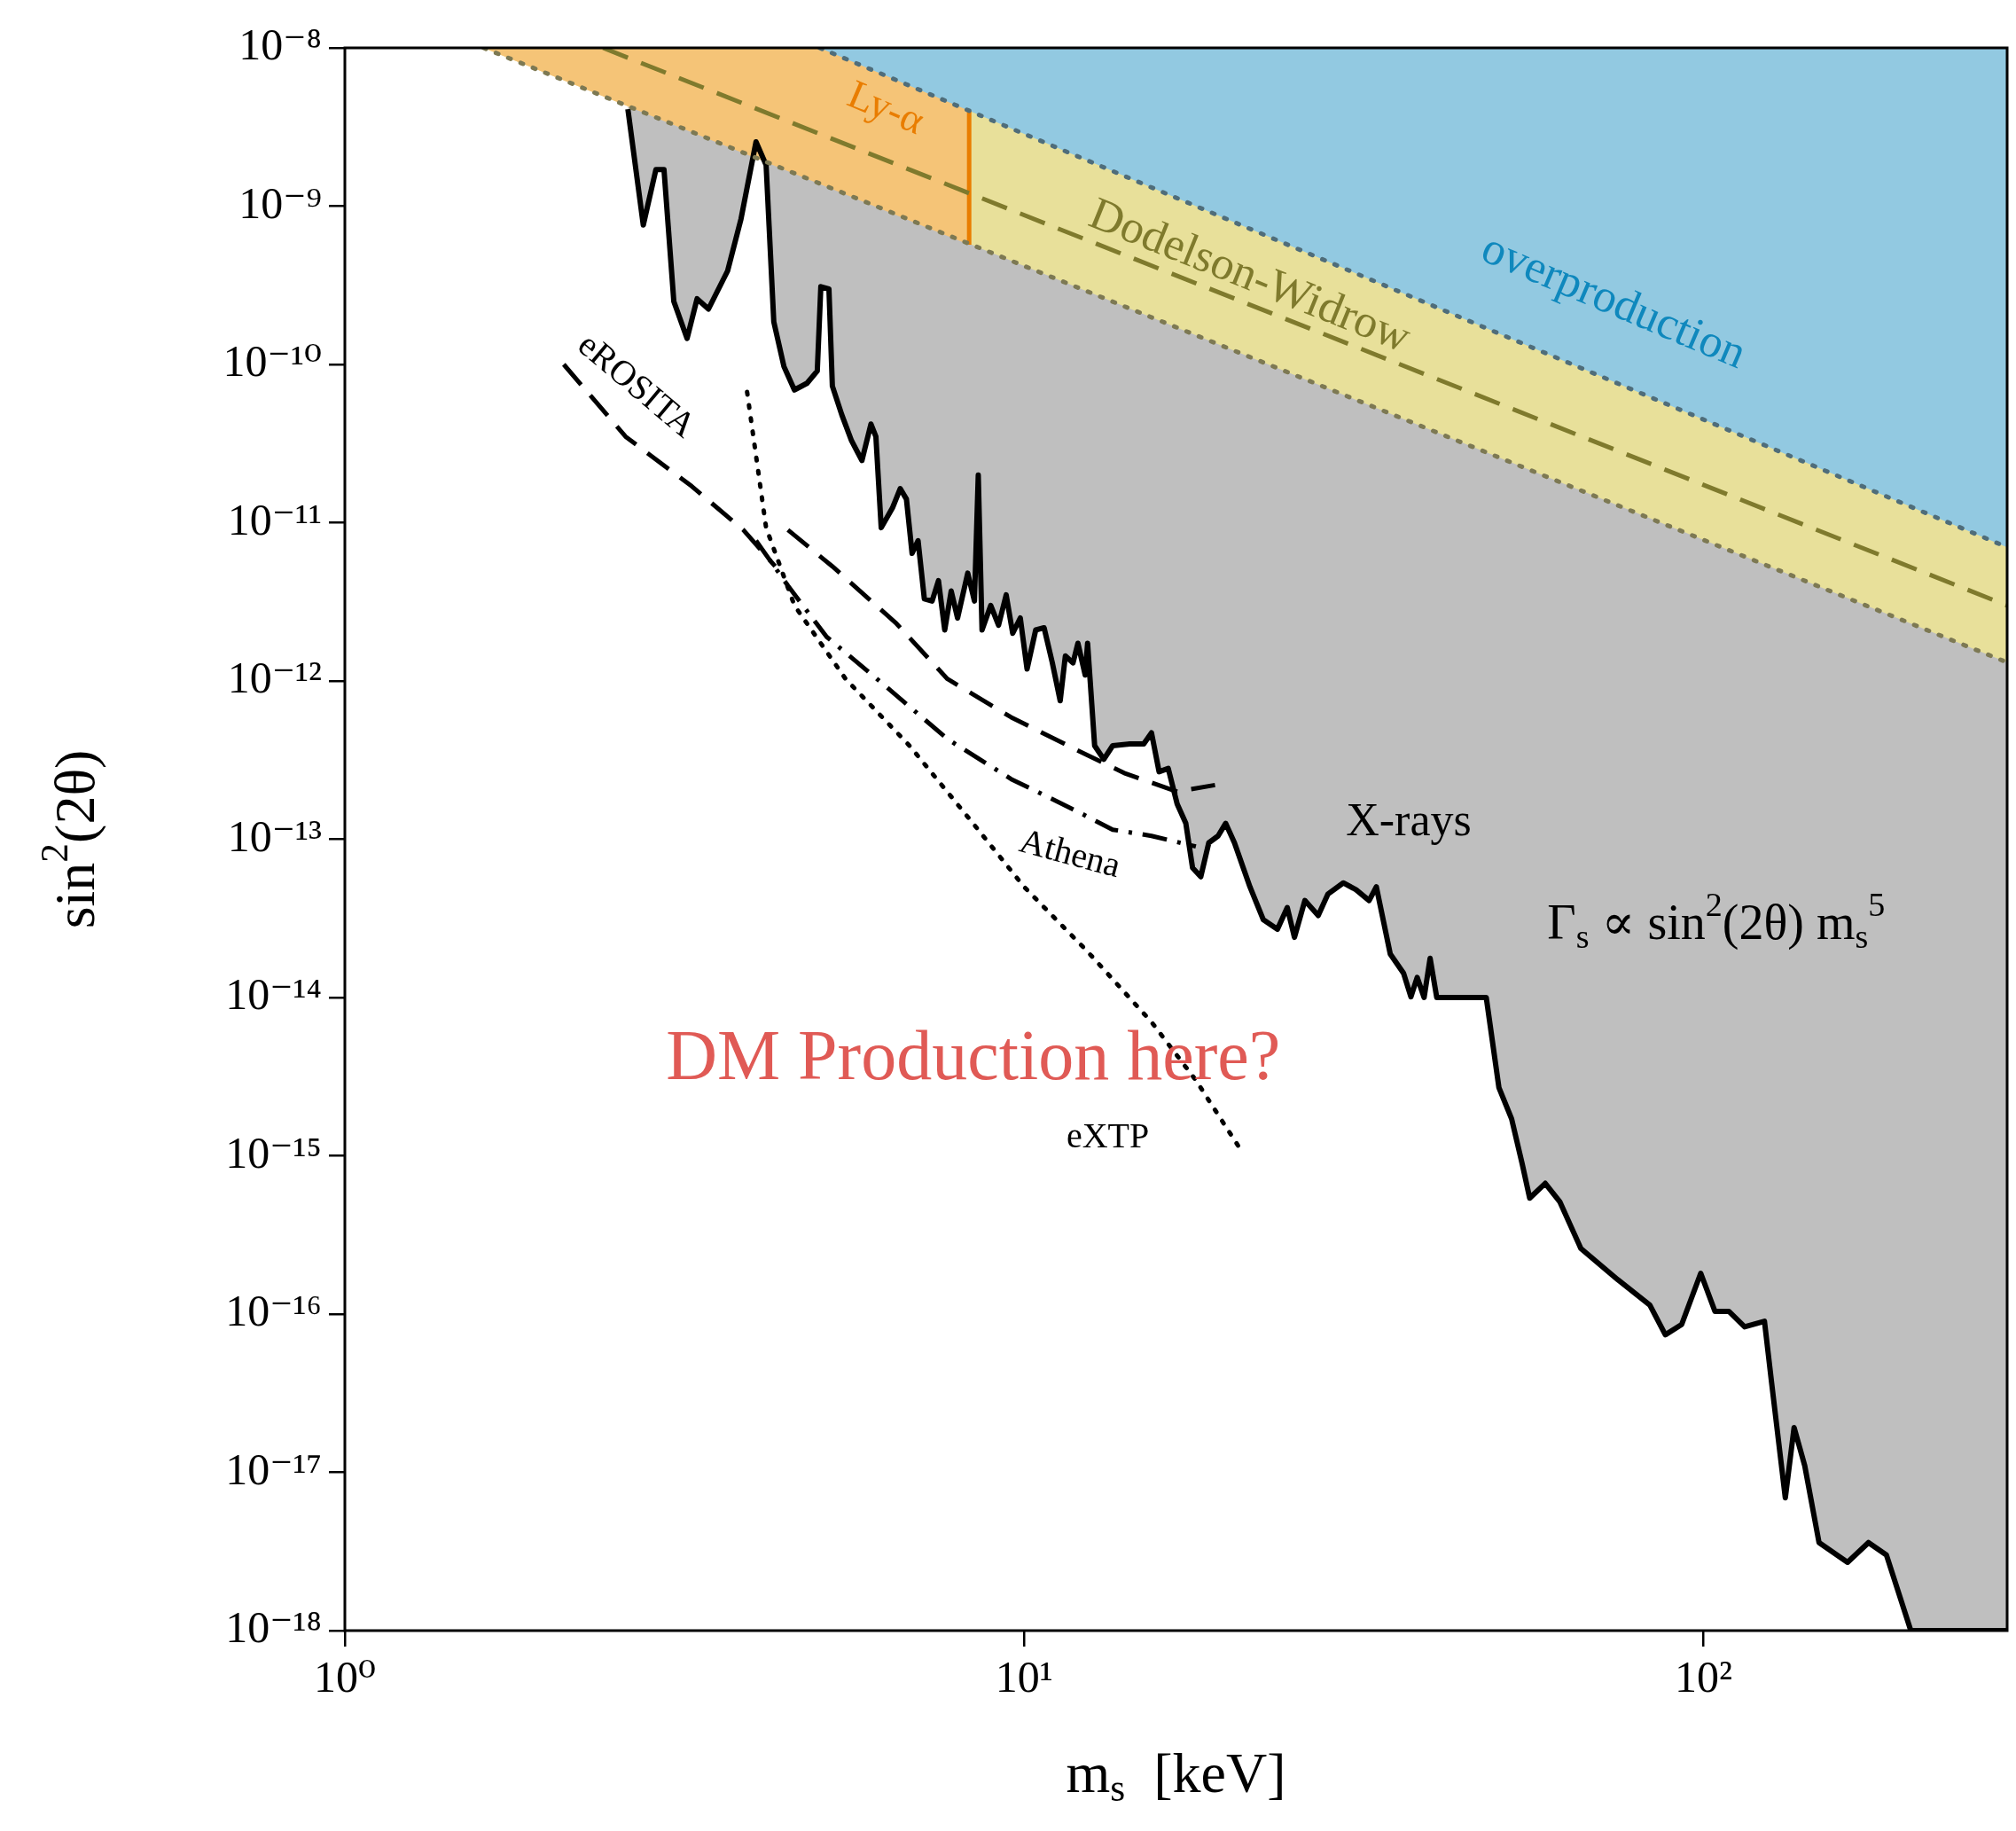 This screenshot has height=1831, width=2016. What do you see at coordinates (272, 361) in the screenshot?
I see `y-tick-label: 10⁻¹⁰` at bounding box center [272, 361].